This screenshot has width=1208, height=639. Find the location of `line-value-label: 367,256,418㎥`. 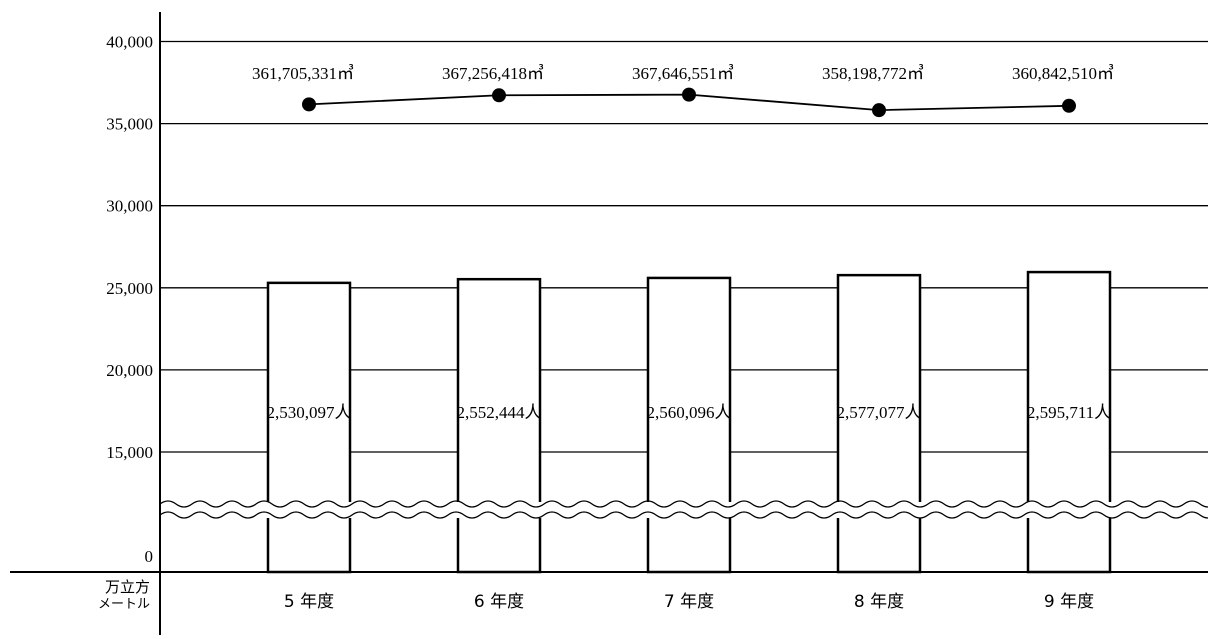

line-value-label: 367,256,418㎥ is located at coordinates (493, 73).